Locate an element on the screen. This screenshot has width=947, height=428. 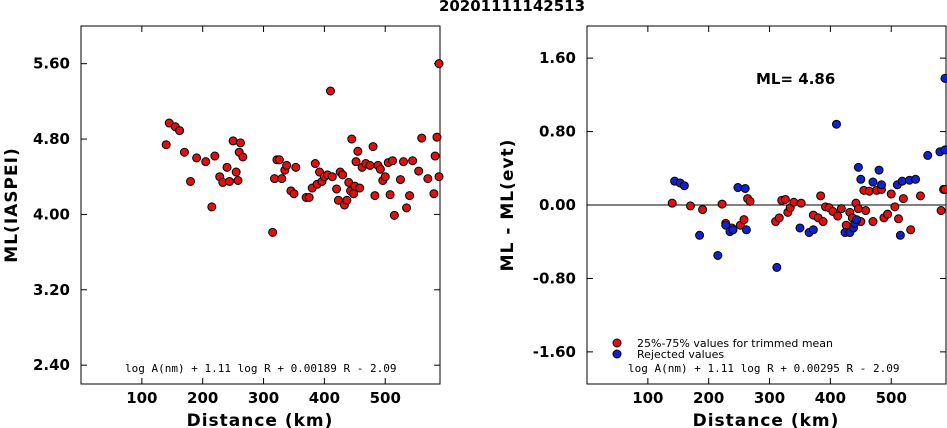
x-tick-label: 100 is located at coordinates (647, 398).